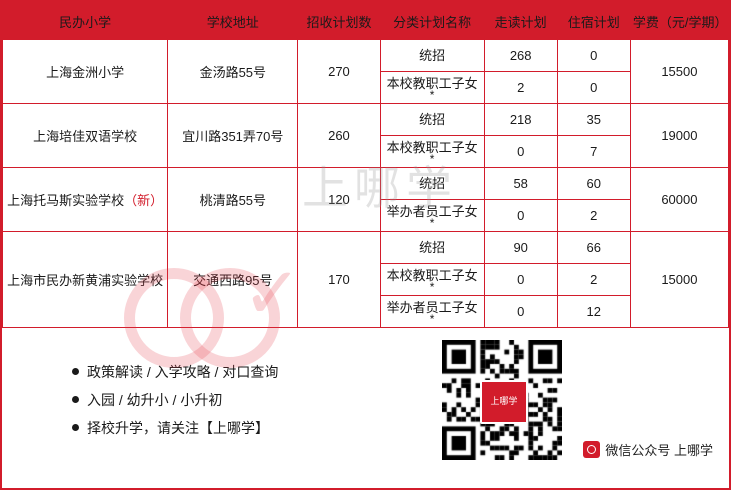  I want to click on cell-day-plan: 268, so click(520, 55).